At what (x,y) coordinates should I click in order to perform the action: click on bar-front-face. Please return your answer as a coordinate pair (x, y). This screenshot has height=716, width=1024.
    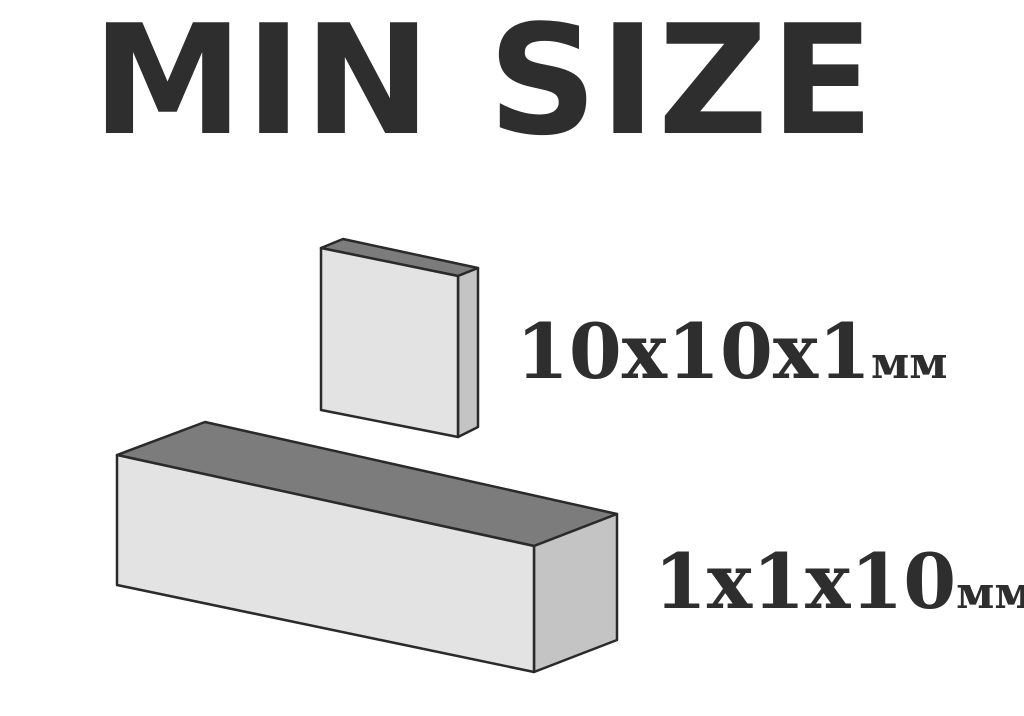
    Looking at the image, I should click on (325, 563).